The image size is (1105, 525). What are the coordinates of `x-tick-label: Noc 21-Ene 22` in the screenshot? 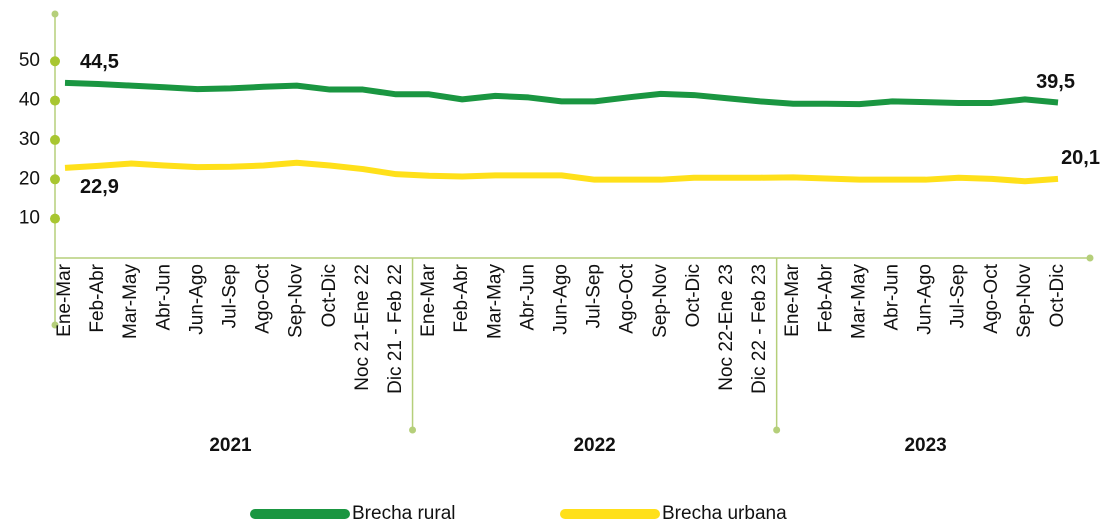 It's located at (362, 327).